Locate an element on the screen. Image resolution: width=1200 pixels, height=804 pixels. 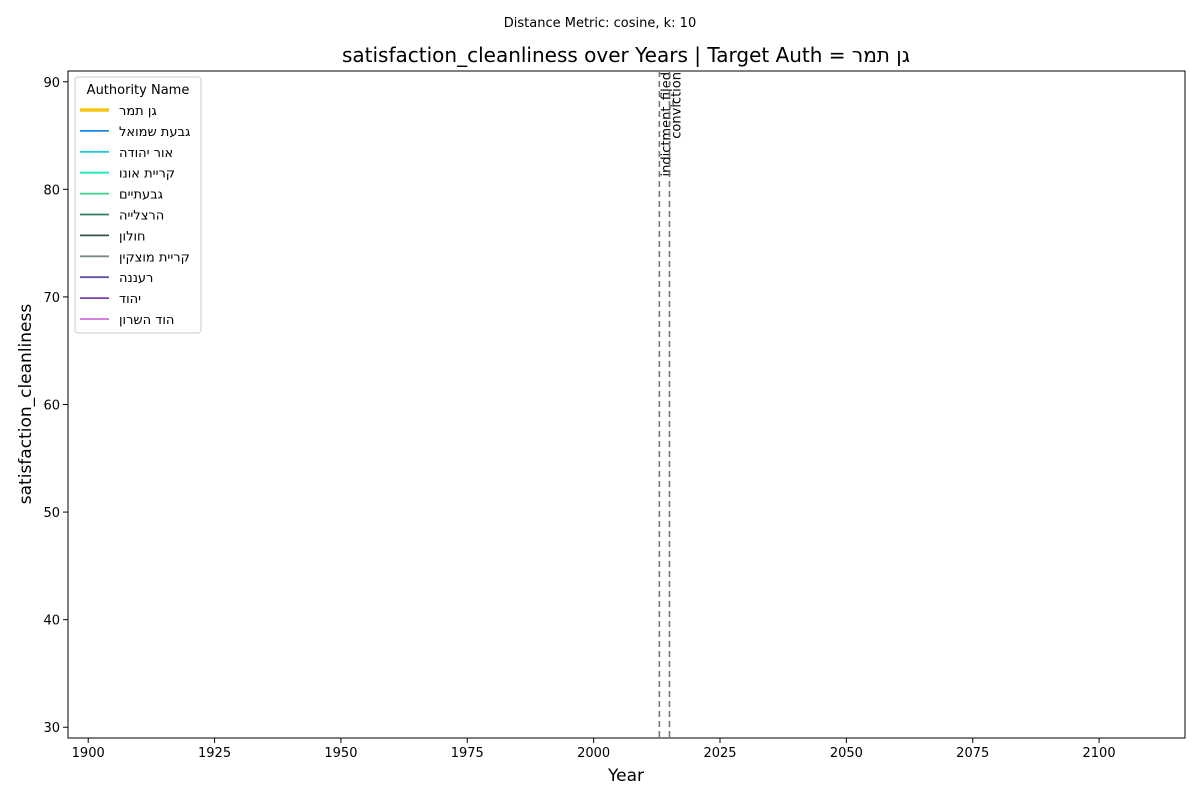
x-tick-label: 1950 is located at coordinates (340, 753).